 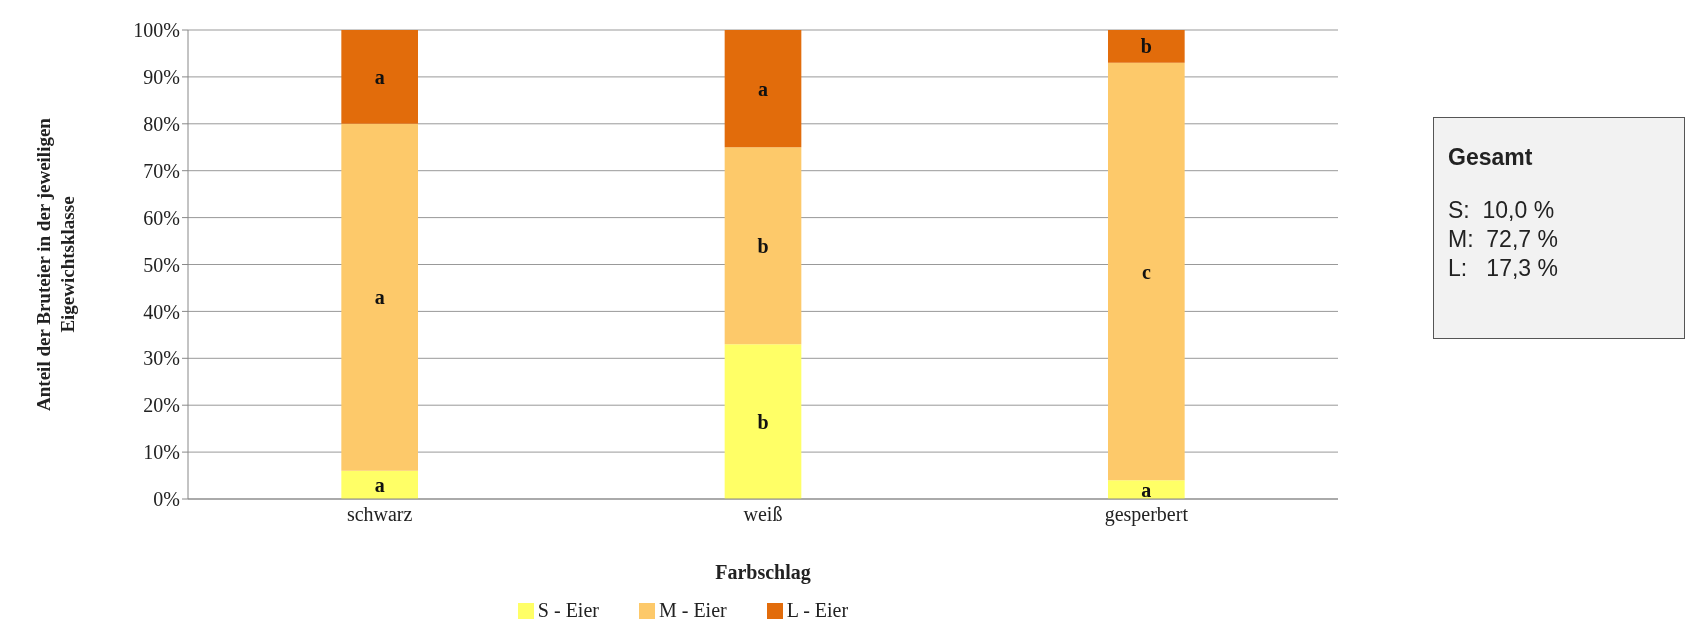 I want to click on y-tick-label: 80%, so click(x=161, y=123).